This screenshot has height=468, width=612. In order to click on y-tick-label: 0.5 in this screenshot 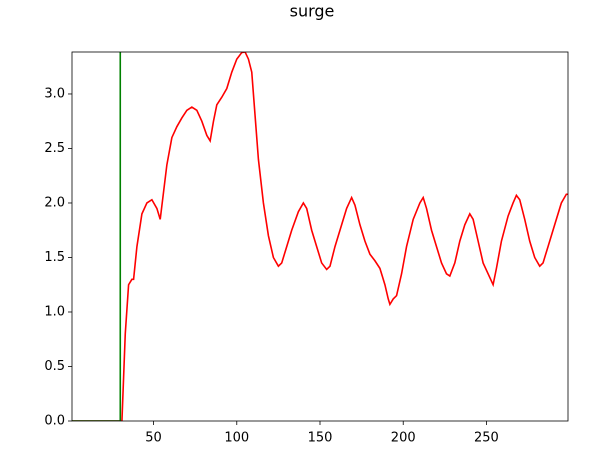, I will do `click(54, 366)`.